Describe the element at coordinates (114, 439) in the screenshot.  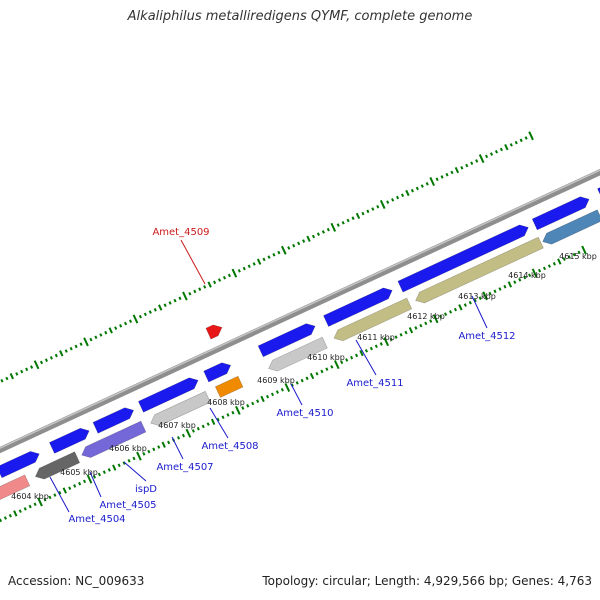
I see `reverse-gene-purple` at that location.